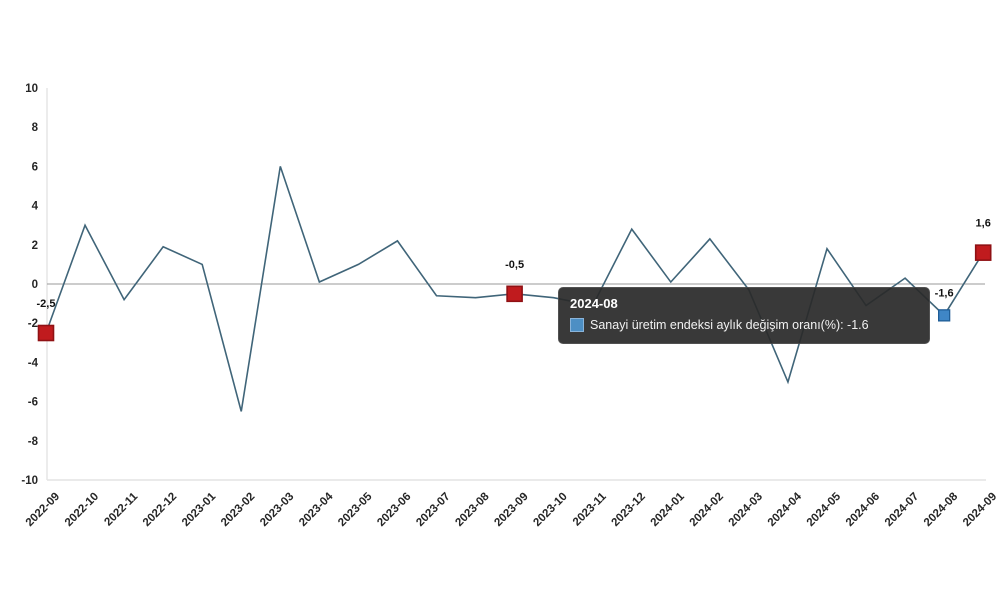 This screenshot has width=1000, height=593. Describe the element at coordinates (31, 89) in the screenshot. I see `y-tick-label: 10` at that location.